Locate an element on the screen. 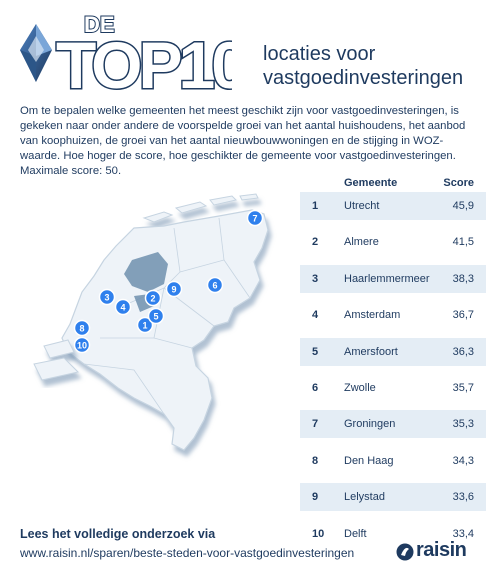 The height and width of the screenshot is (575, 500). gemeente-cell: Zwolle is located at coordinates (360, 387).